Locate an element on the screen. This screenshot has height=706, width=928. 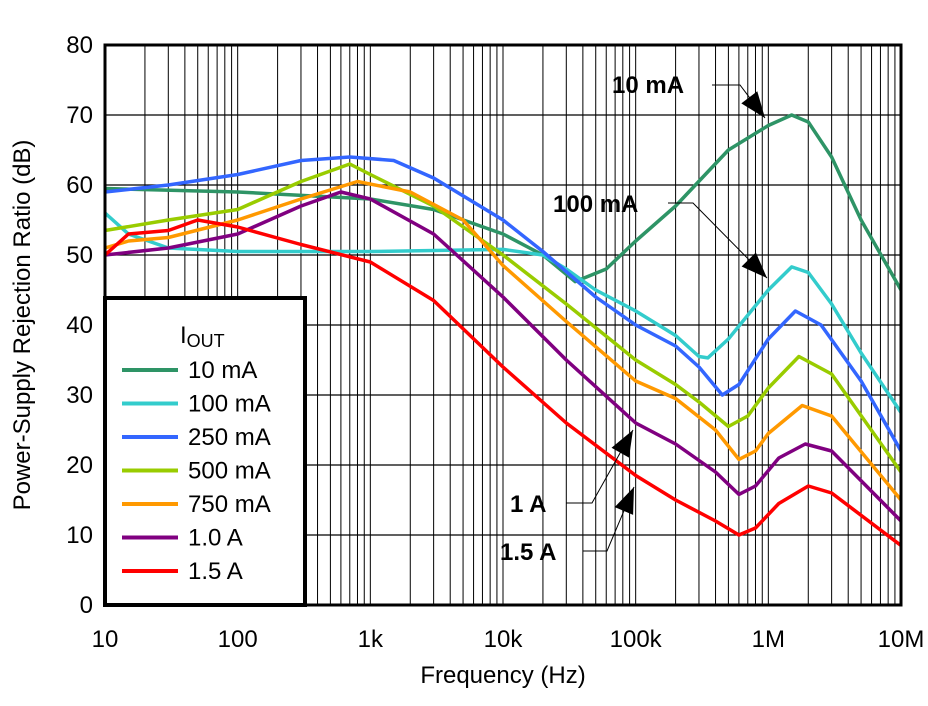
legend-label: 1.5 A is located at coordinates (215, 571).